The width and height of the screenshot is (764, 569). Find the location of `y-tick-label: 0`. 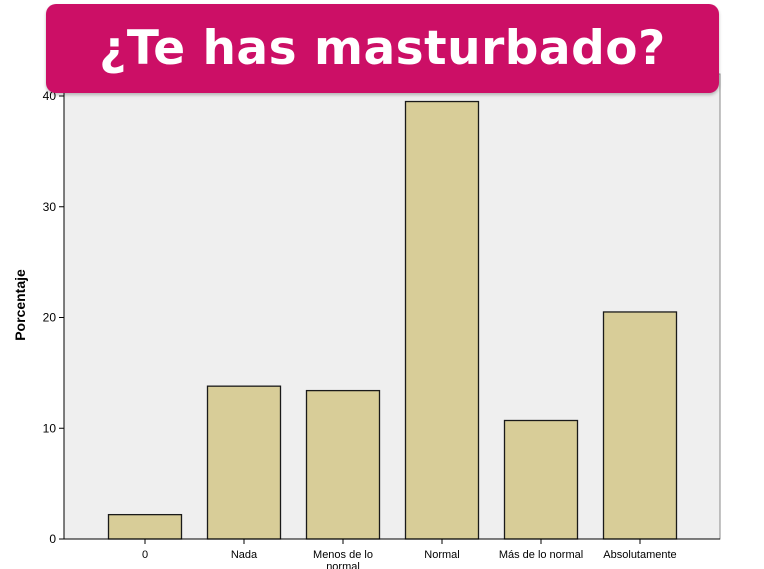

y-tick-label: 0 is located at coordinates (52, 539).